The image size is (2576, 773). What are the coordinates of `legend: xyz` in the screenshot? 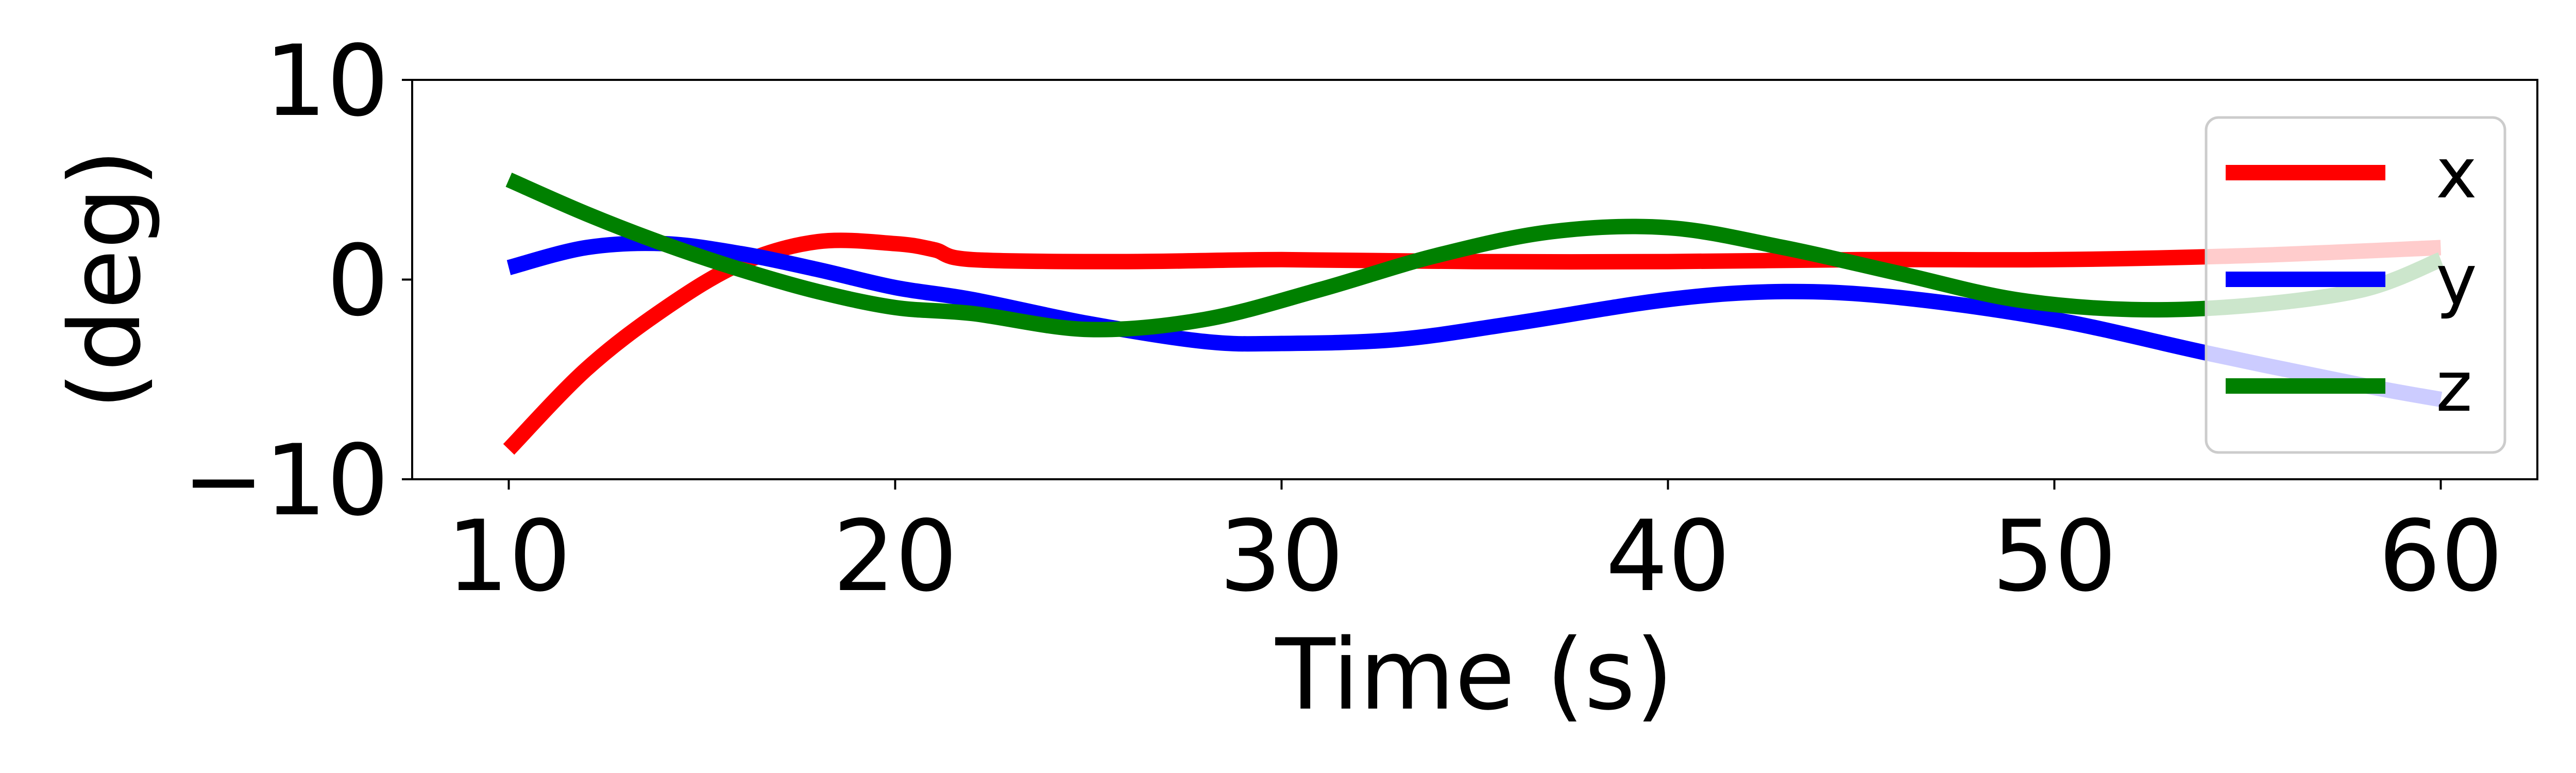 It's located at (2356, 285).